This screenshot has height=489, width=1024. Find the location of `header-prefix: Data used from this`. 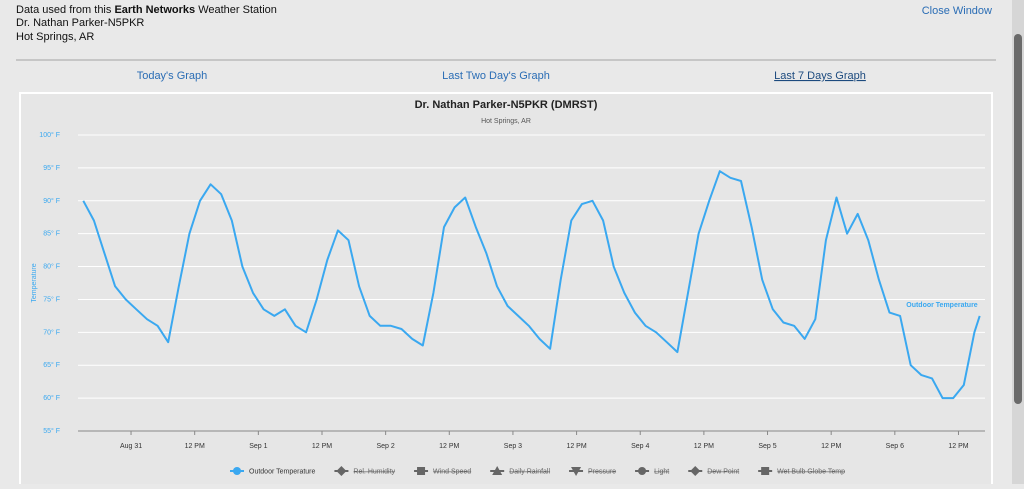

header-prefix: Data used from this is located at coordinates (65, 10).